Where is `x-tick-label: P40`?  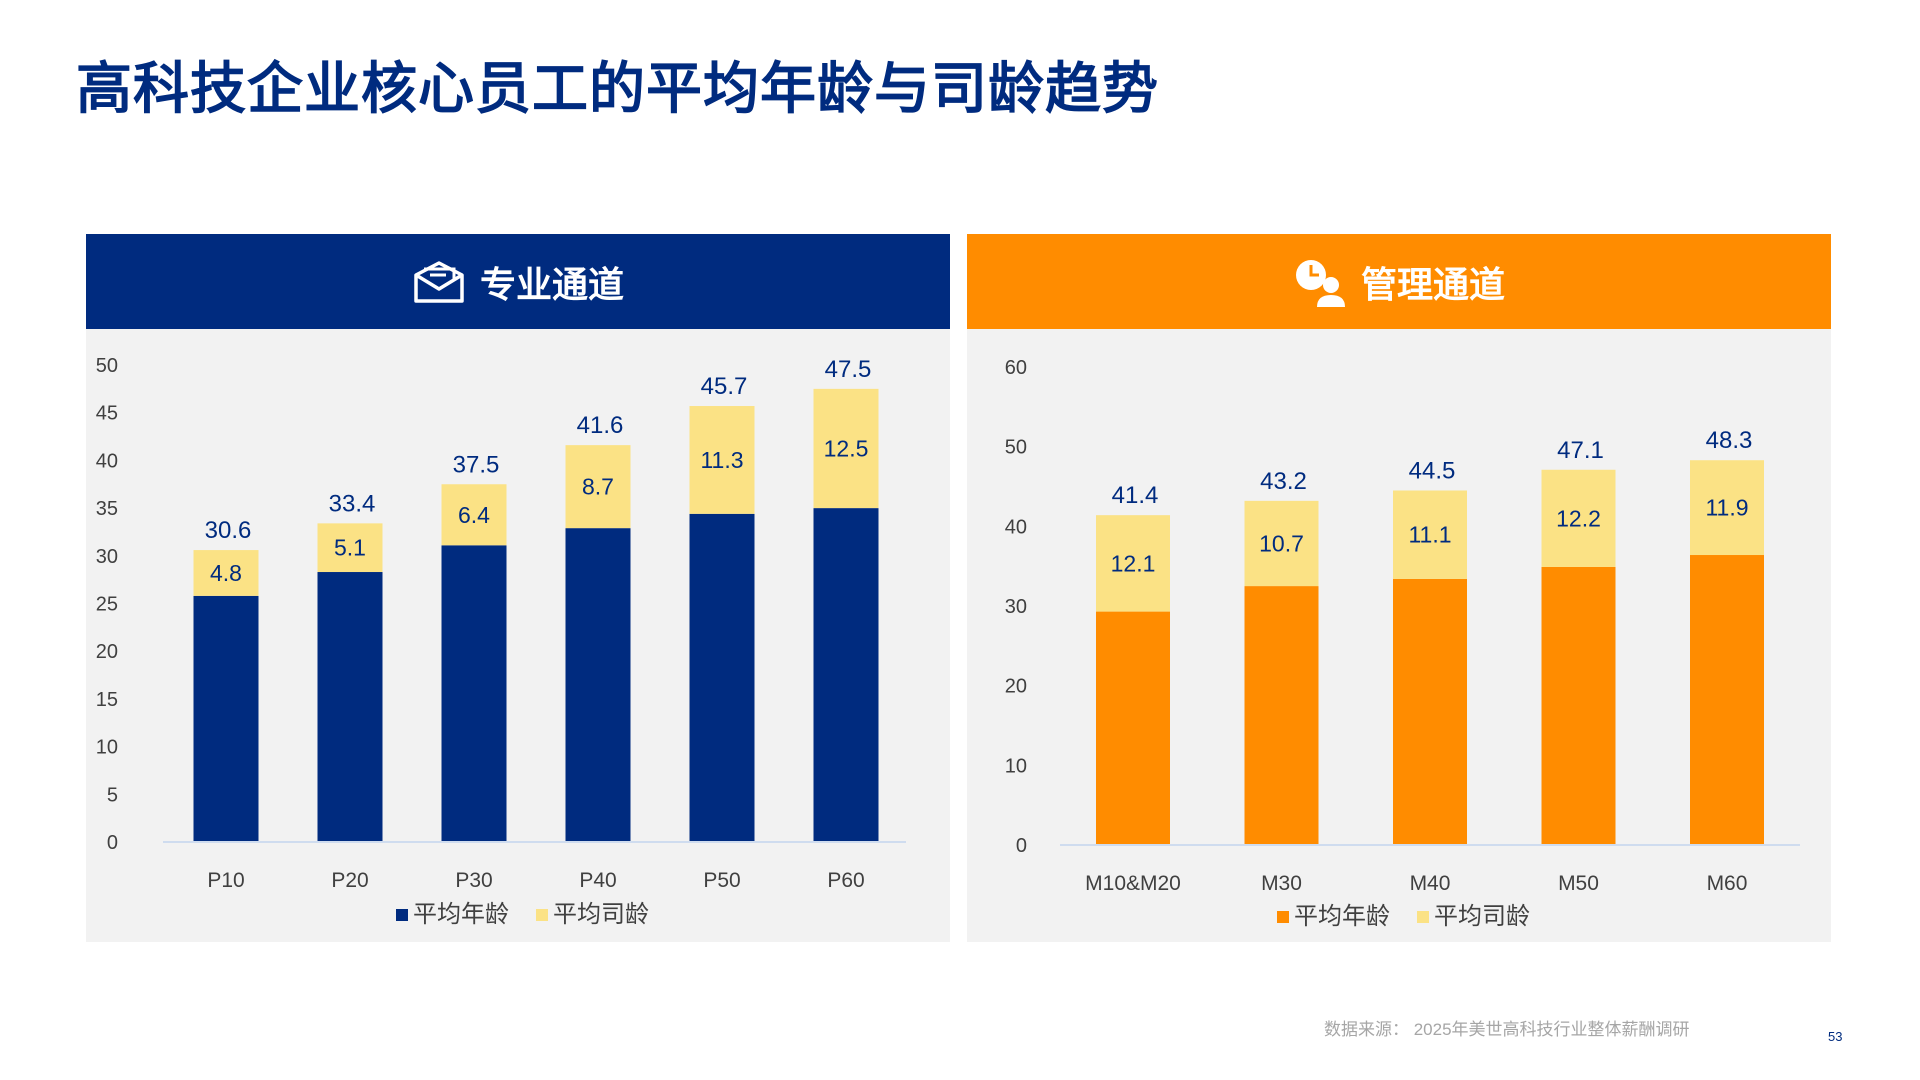
x-tick-label: P40 is located at coordinates (597, 880).